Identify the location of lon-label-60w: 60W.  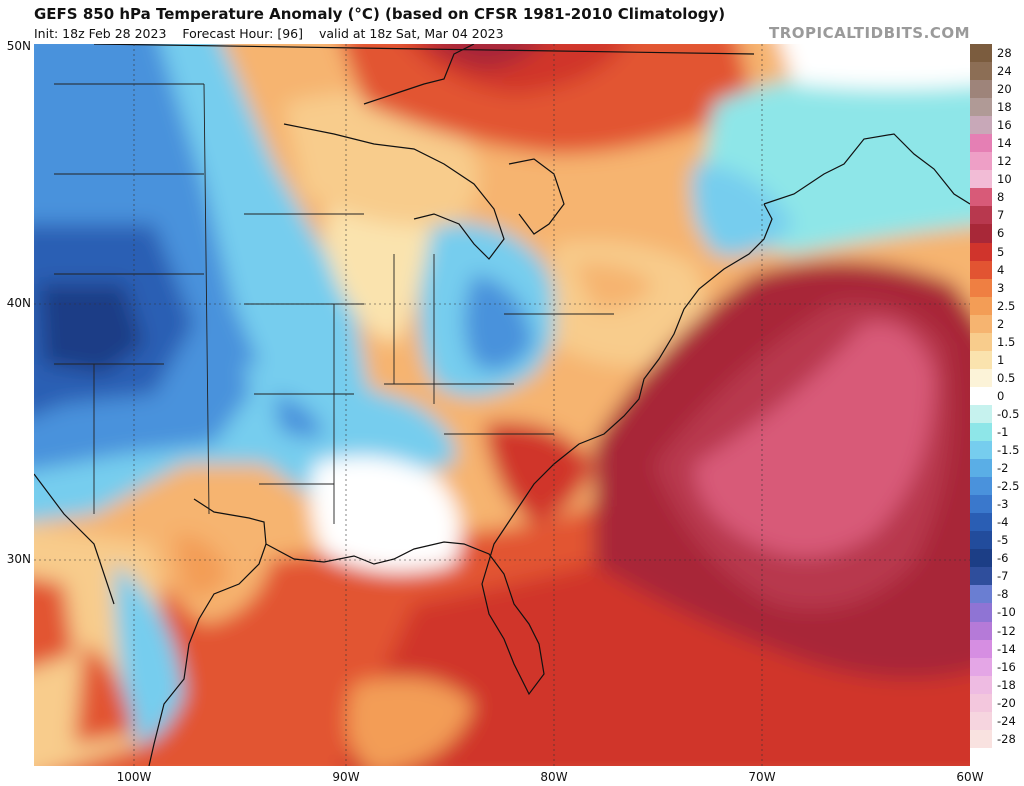
(970, 777).